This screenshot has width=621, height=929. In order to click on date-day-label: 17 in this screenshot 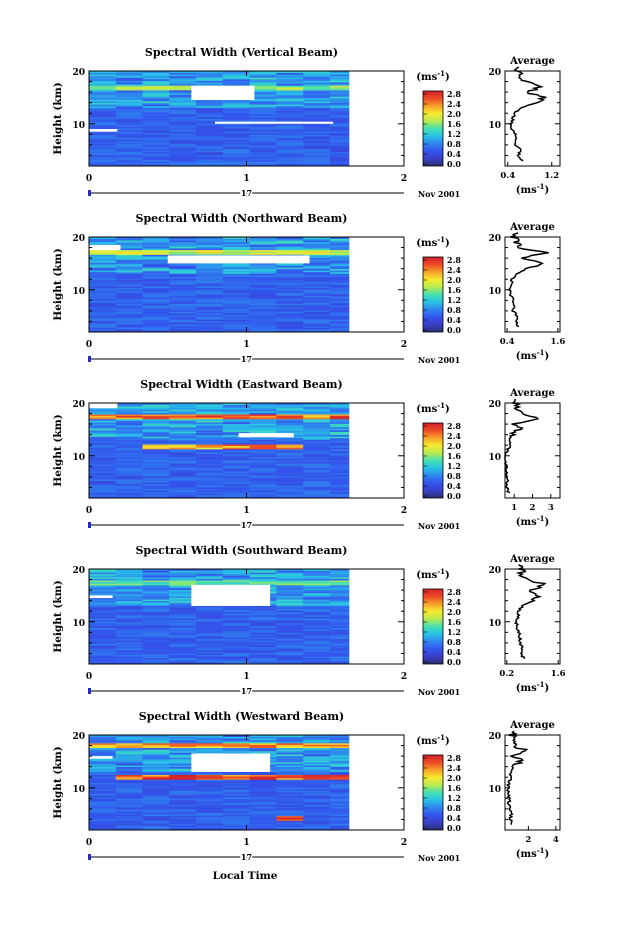, I will do `click(246, 525)`.